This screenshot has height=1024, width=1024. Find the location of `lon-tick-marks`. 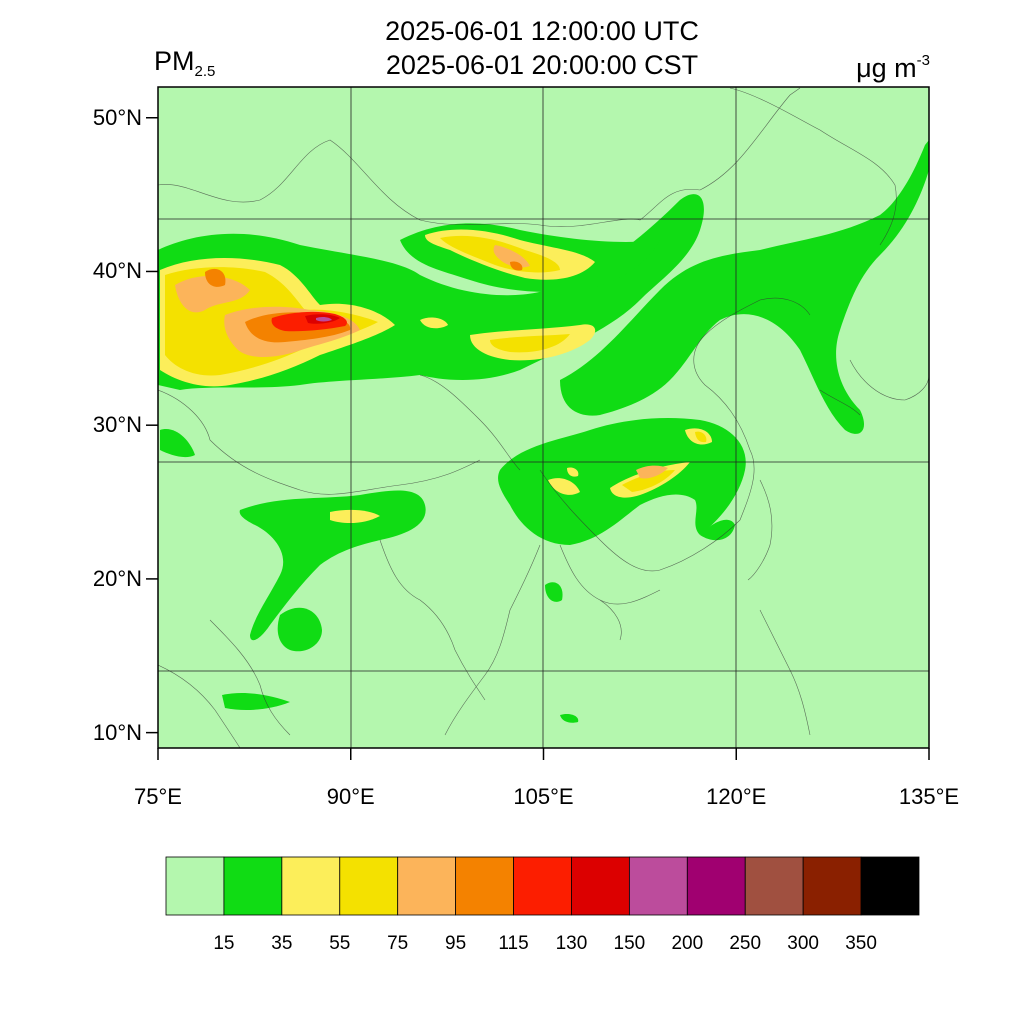

lon-tick-marks is located at coordinates (543, 754).